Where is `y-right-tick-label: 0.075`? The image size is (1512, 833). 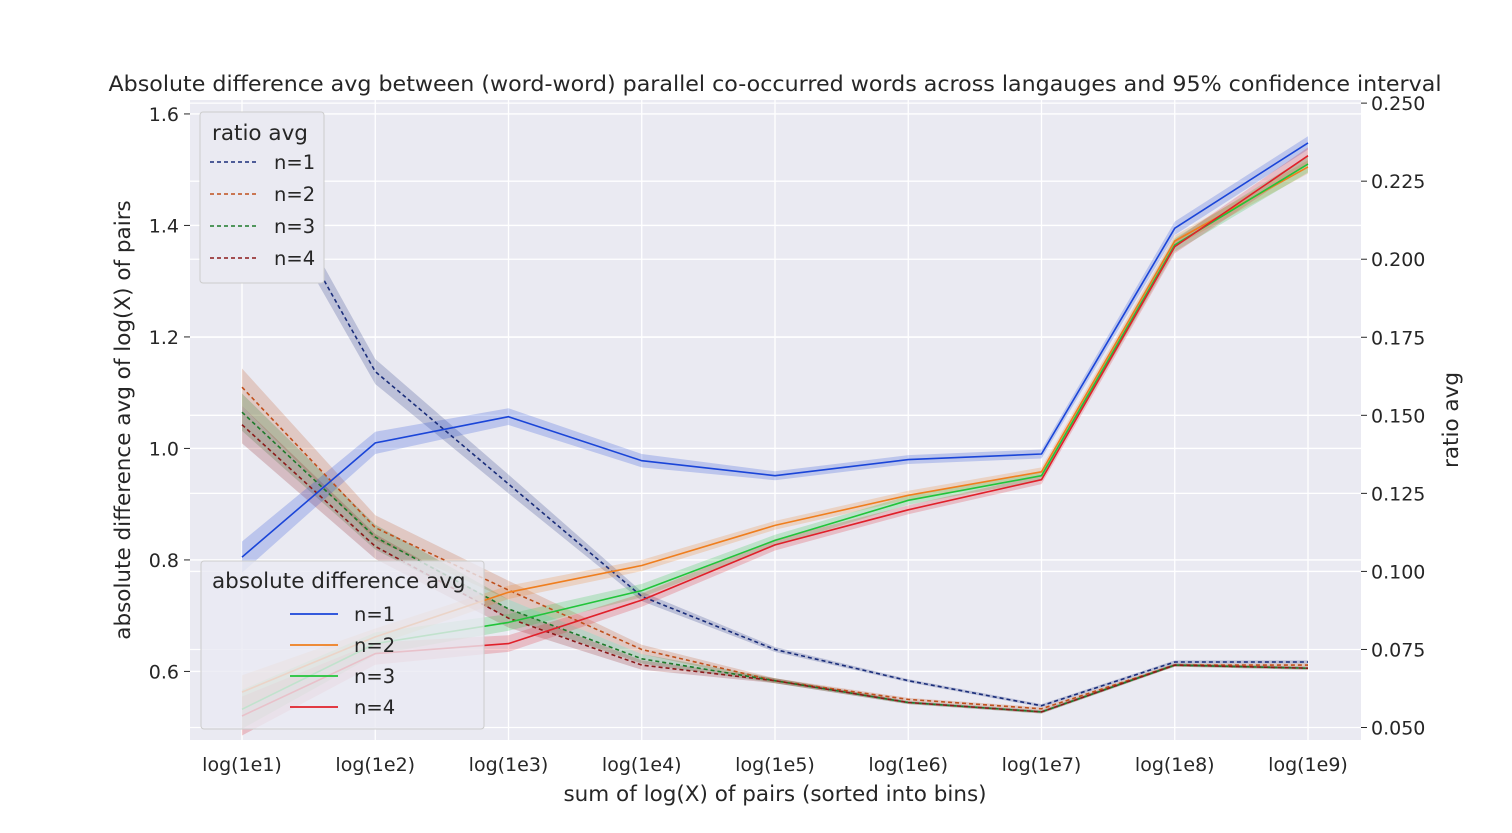
y-right-tick-label: 0.075 is located at coordinates (1398, 650).